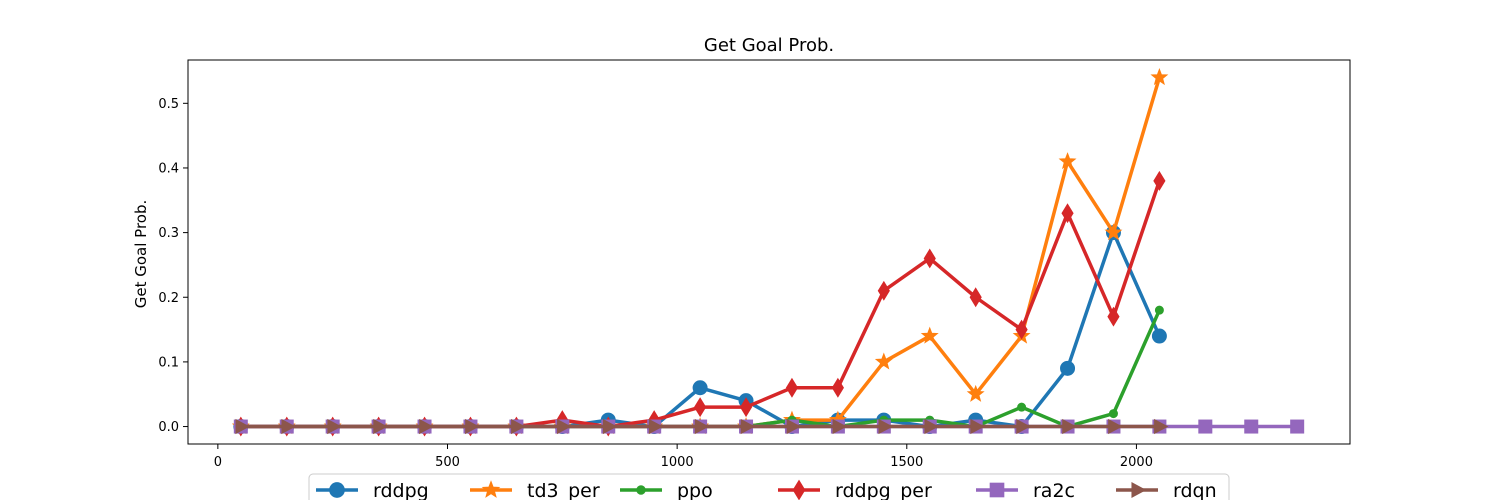  I want to click on legend-entry-rddpg-per: rddpg_per, so click(855, 489).